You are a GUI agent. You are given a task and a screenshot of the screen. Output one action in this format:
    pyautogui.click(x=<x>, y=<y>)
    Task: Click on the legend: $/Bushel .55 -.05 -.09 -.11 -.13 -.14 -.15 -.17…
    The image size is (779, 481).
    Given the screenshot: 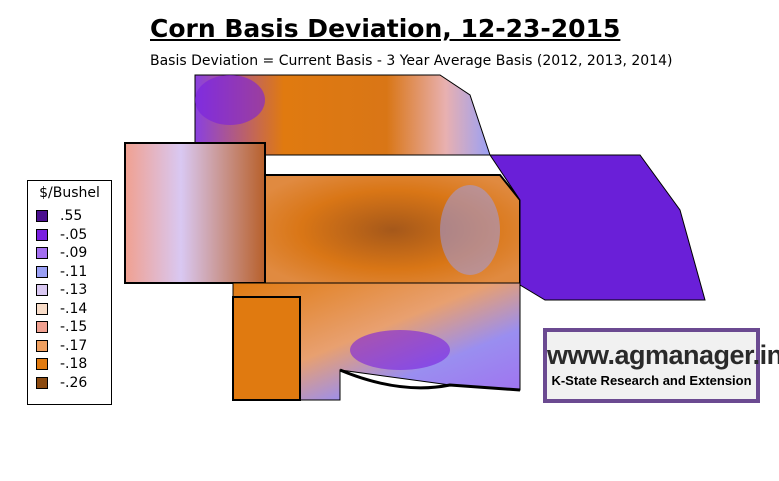 What is the action you would take?
    pyautogui.click(x=69, y=292)
    